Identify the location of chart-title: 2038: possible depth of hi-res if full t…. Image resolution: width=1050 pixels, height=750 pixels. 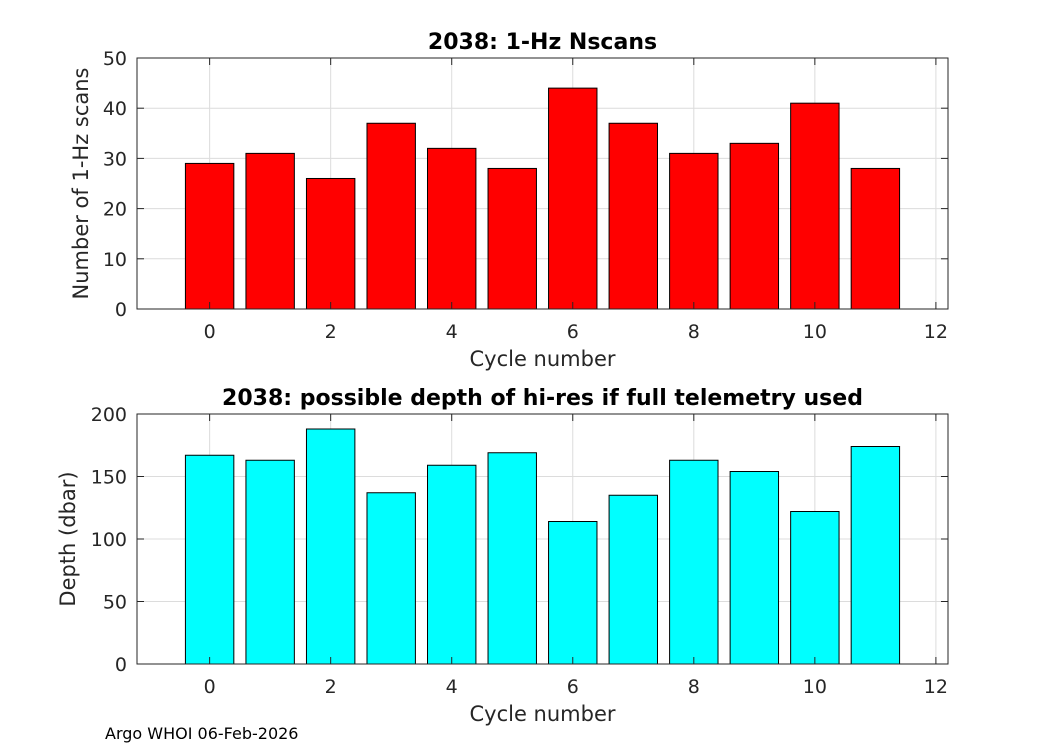
(542, 398).